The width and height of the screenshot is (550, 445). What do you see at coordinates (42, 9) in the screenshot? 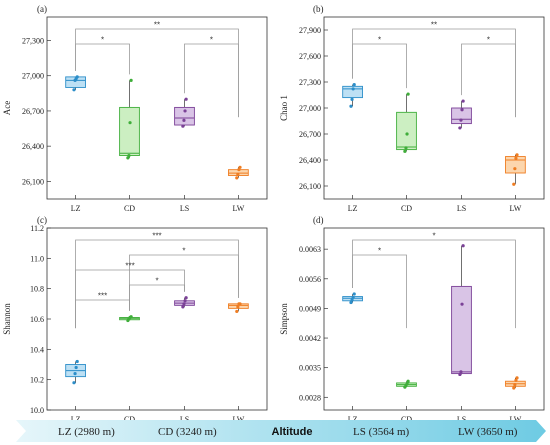
I see `panel-label: (a)` at bounding box center [42, 9].